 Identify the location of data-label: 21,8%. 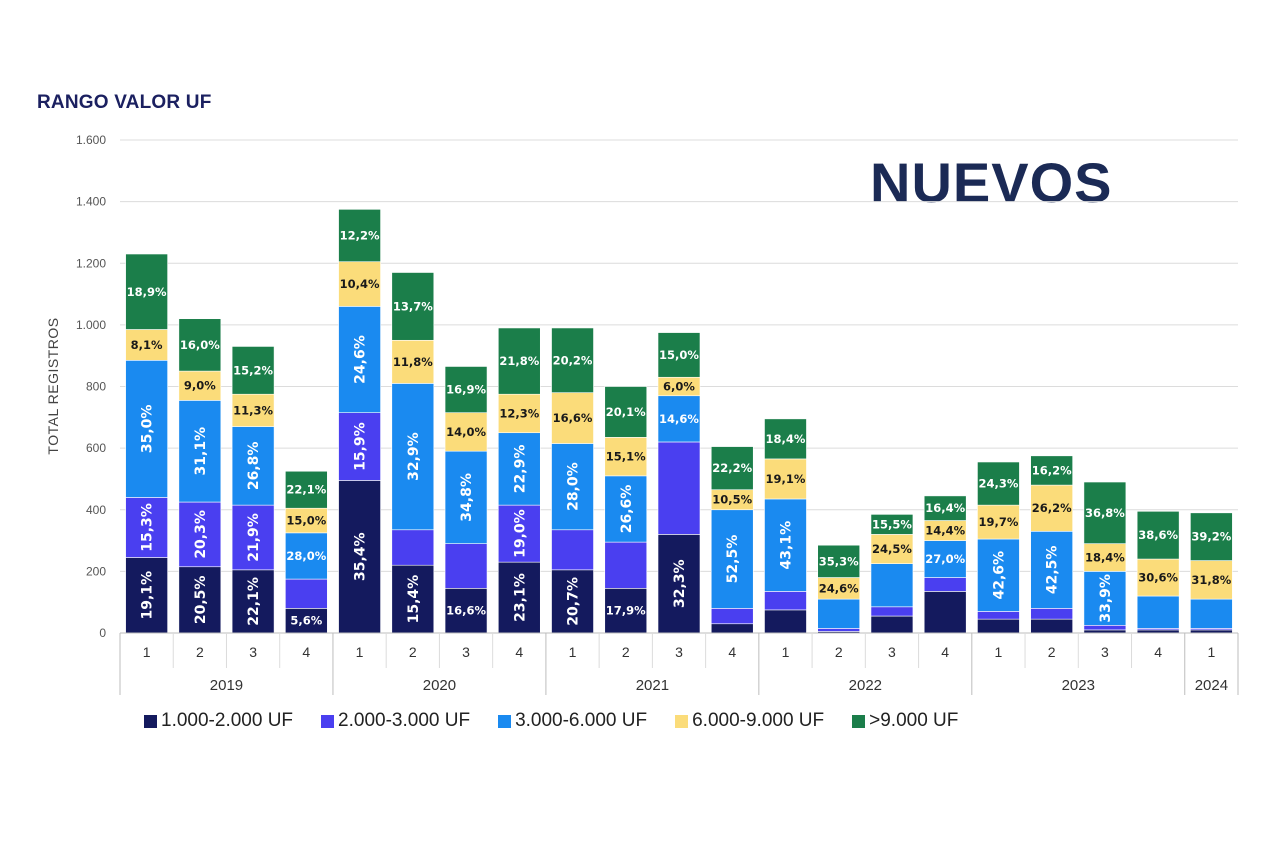
(519, 361).